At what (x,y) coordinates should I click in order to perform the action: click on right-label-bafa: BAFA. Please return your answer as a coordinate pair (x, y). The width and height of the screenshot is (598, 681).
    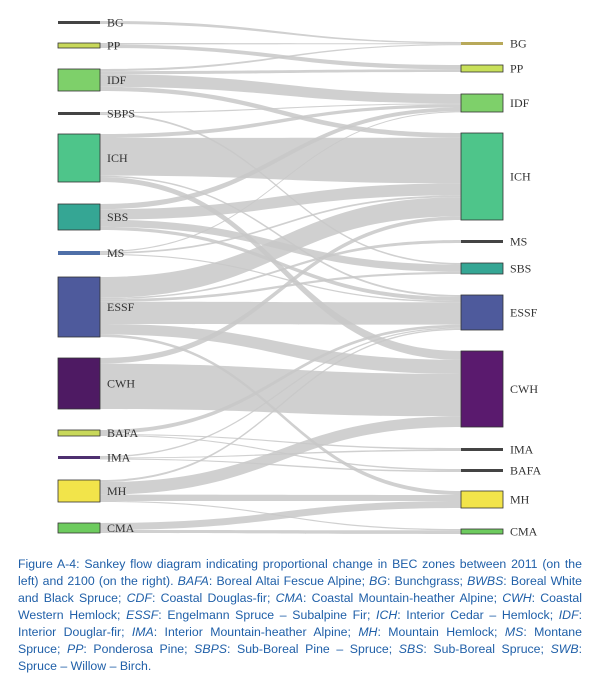
    Looking at the image, I should click on (525, 471).